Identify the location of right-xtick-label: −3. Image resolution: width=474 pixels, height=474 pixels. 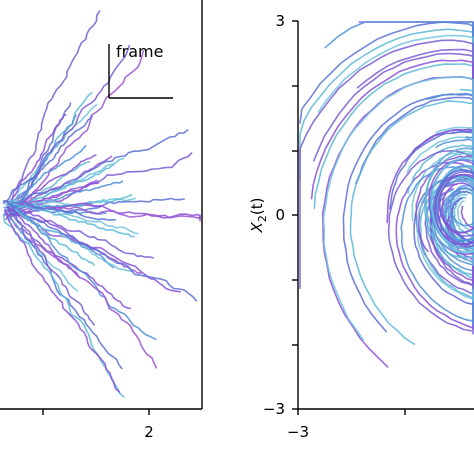
(298, 432).